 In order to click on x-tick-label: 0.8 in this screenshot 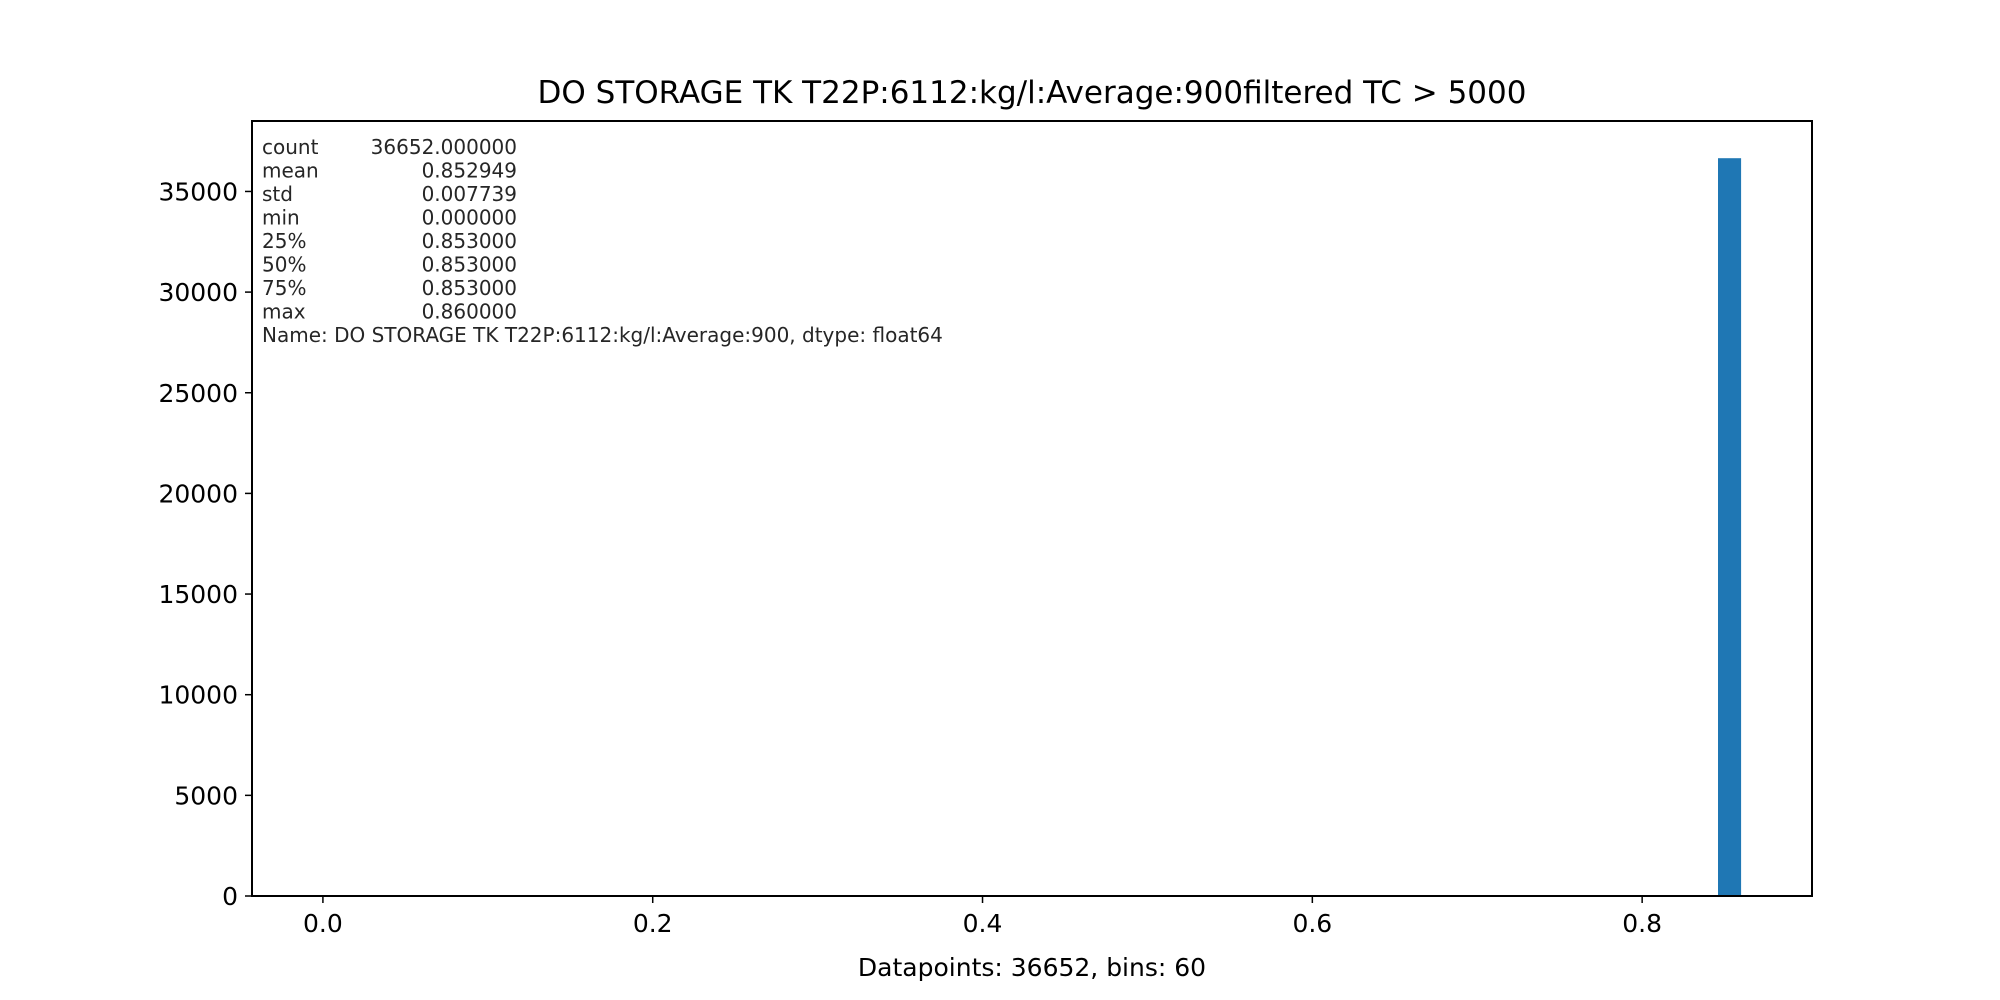, I will do `click(1642, 923)`.